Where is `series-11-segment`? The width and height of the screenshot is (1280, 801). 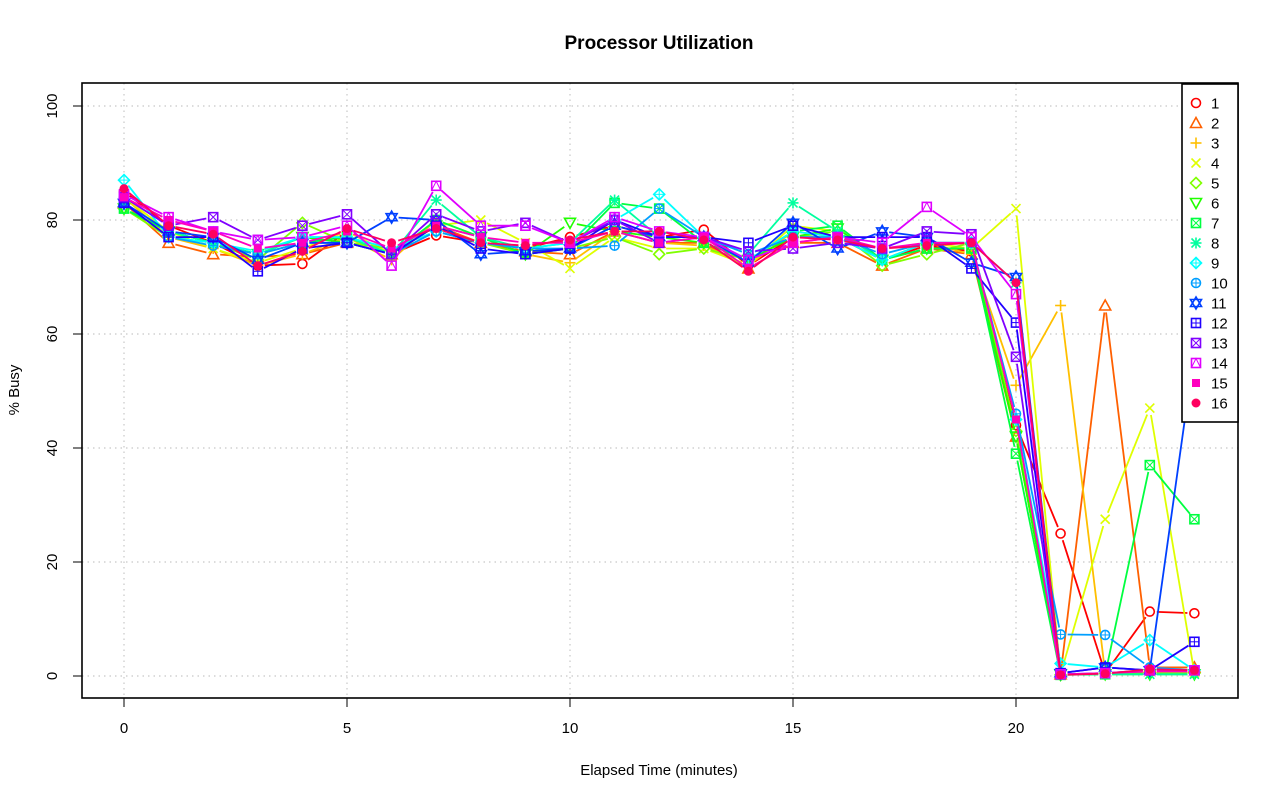 series-11-segment is located at coordinates (771, 242).